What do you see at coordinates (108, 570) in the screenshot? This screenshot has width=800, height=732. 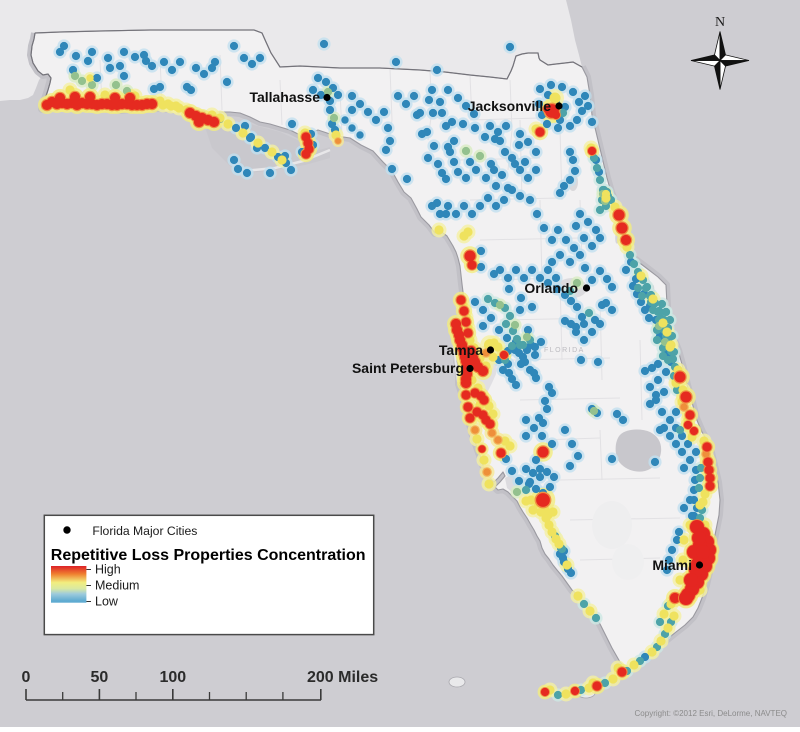 I see `svg-text: High` at bounding box center [108, 570].